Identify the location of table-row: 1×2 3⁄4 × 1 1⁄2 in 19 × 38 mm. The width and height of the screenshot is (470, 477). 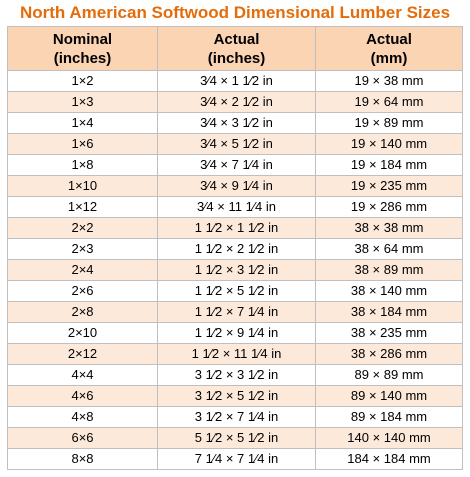
(235, 81).